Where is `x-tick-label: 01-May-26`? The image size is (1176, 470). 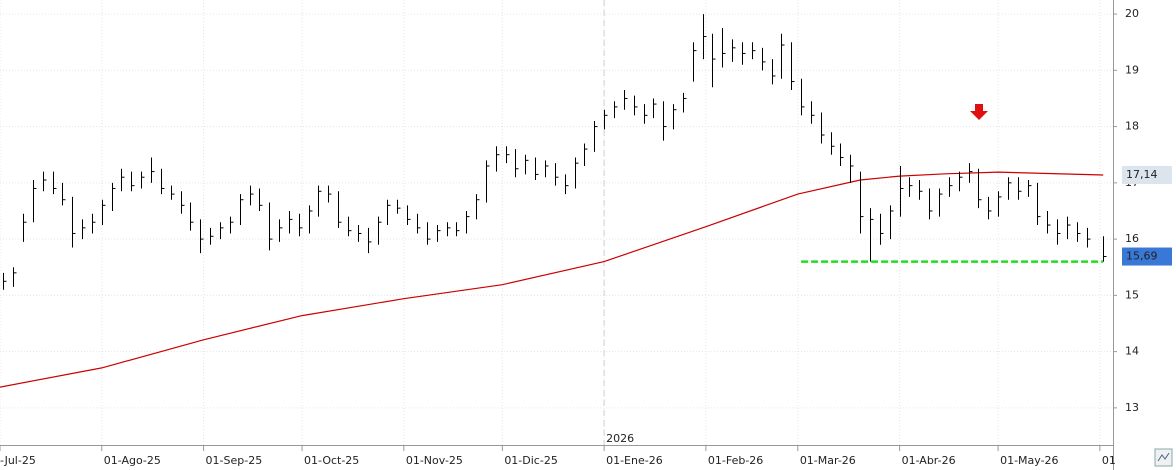 x-tick-label: 01-May-26 is located at coordinates (1029, 460).